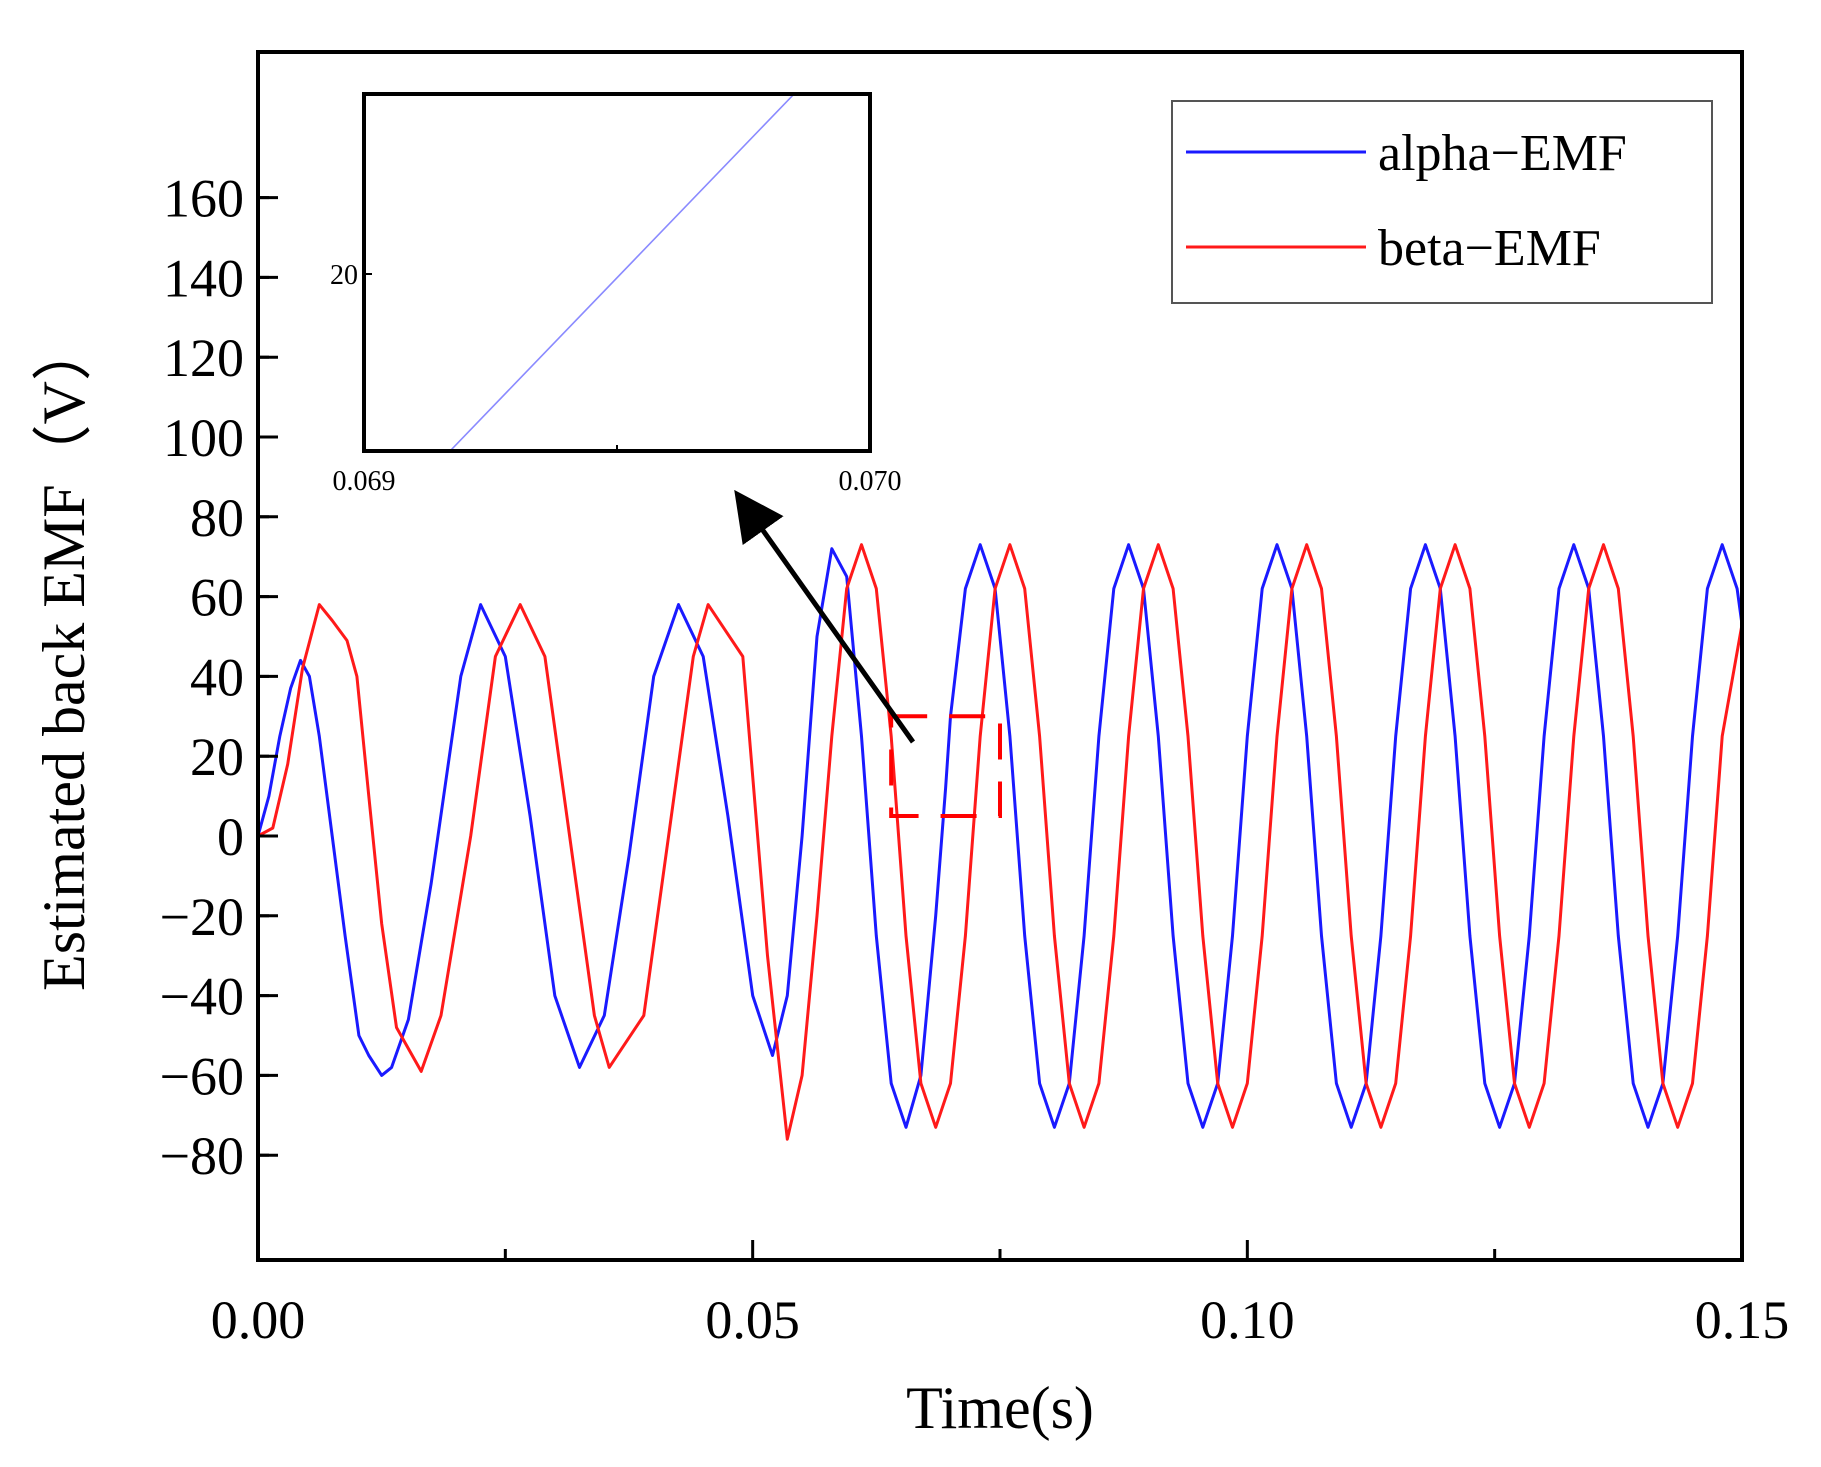  I want to click on y-tick-label: −80, so click(202, 1156).